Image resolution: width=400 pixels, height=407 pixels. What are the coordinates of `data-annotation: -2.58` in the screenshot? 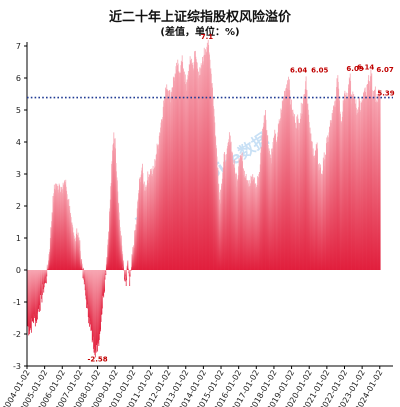 It's located at (97, 360).